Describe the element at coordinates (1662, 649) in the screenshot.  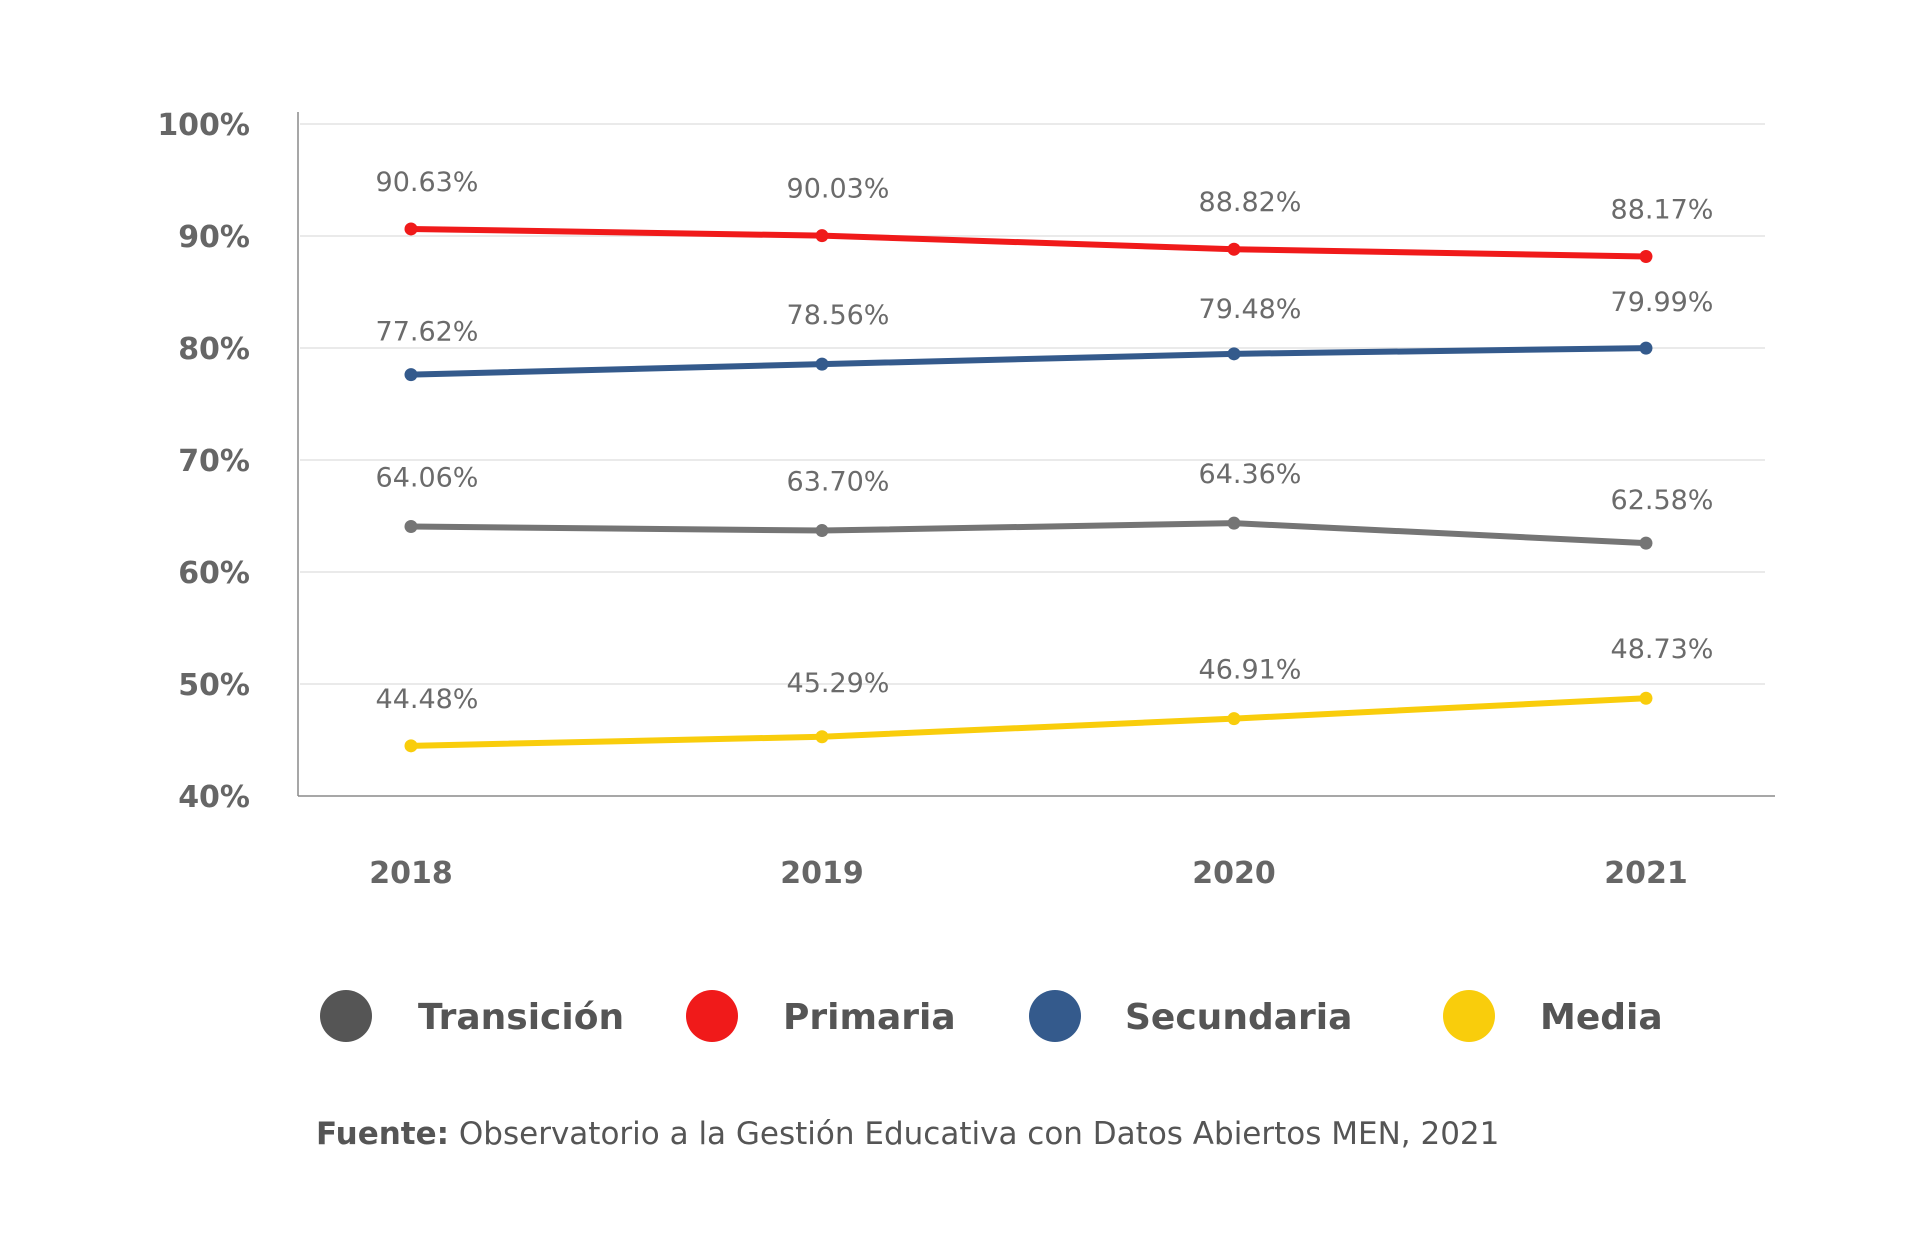
I see `data-label: 48.73%` at that location.